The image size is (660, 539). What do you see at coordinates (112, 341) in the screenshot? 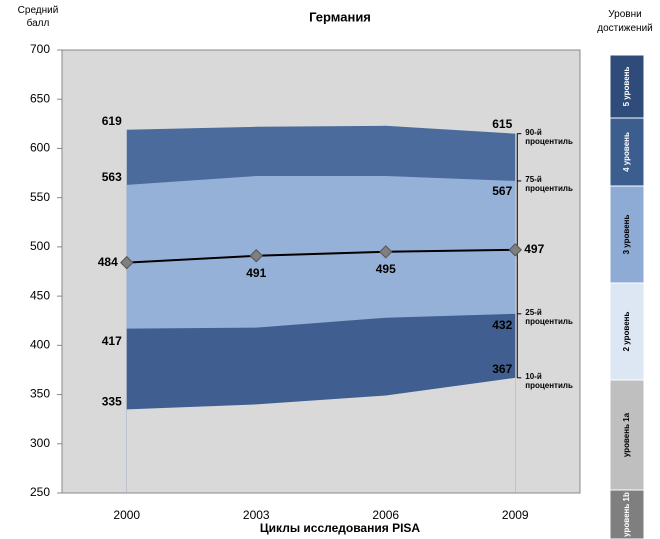
I see `data-label: 417` at bounding box center [112, 341].